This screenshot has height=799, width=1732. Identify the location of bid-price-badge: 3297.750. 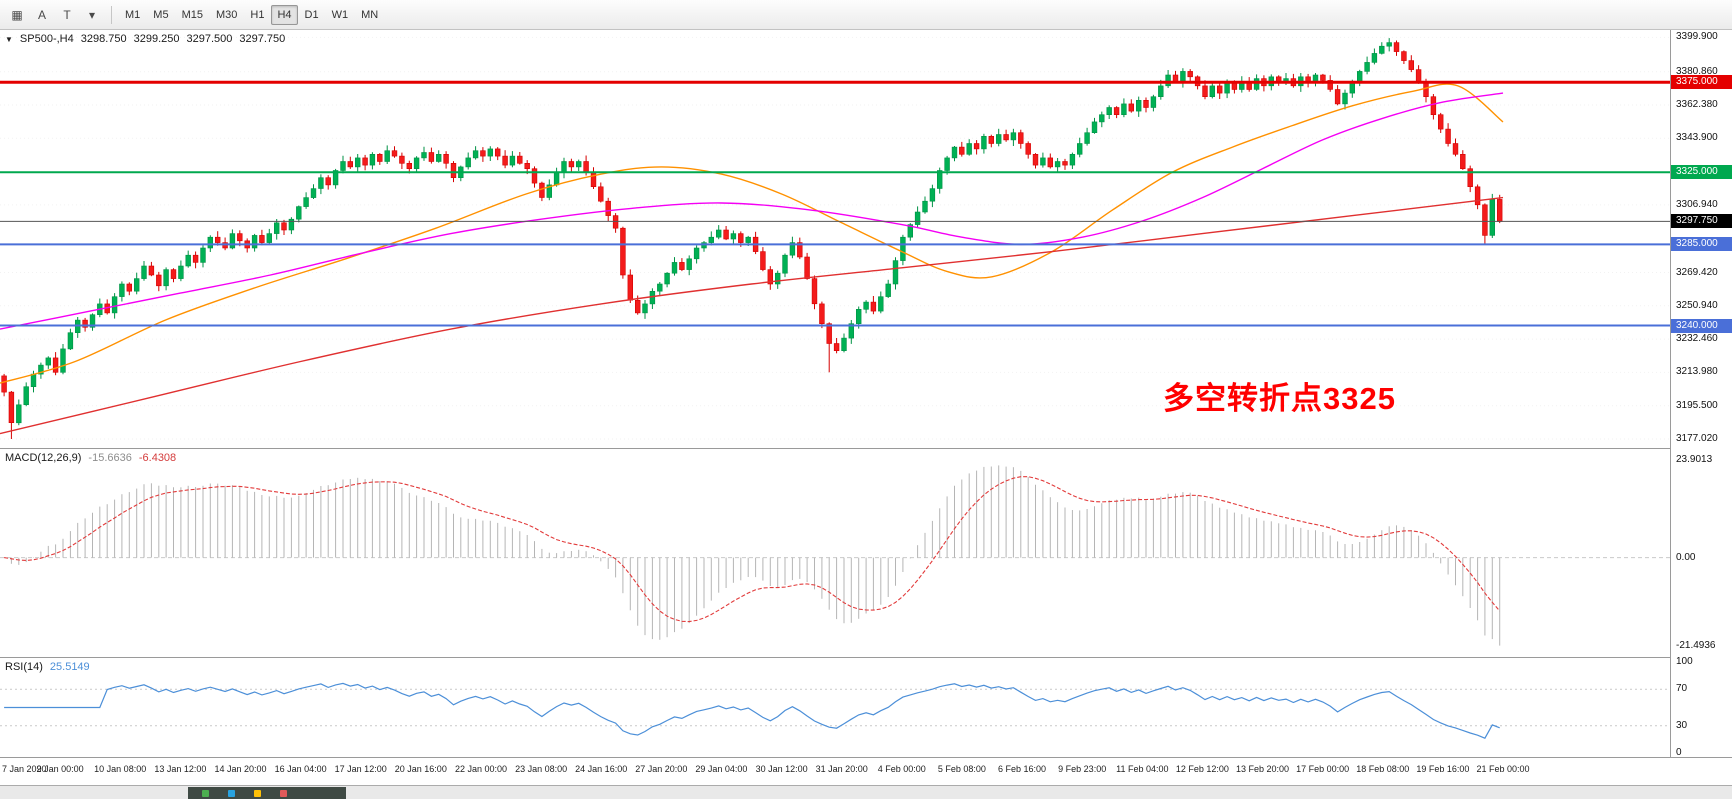
(1701, 221).